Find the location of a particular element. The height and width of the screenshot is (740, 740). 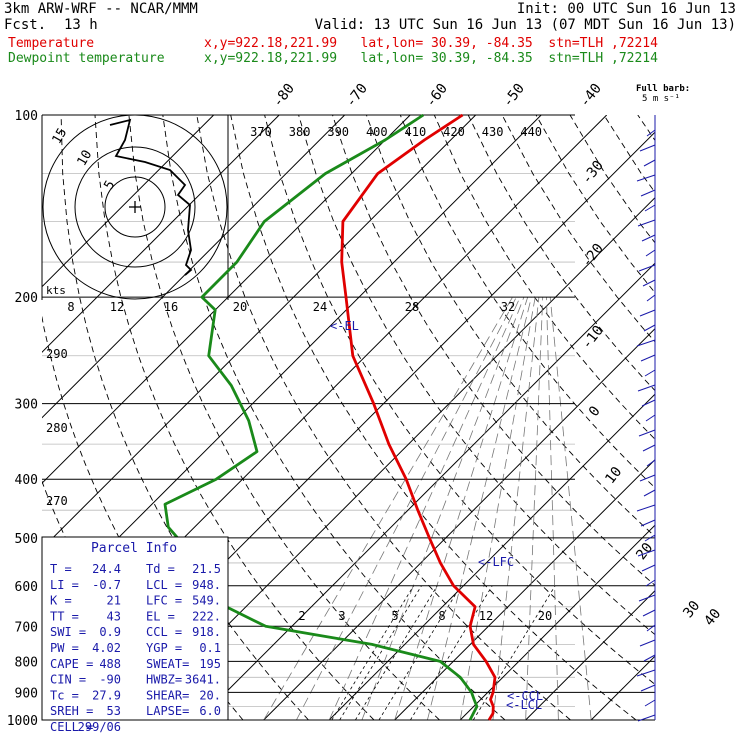

isotherm-label: -50 is located at coordinates (514, 96).